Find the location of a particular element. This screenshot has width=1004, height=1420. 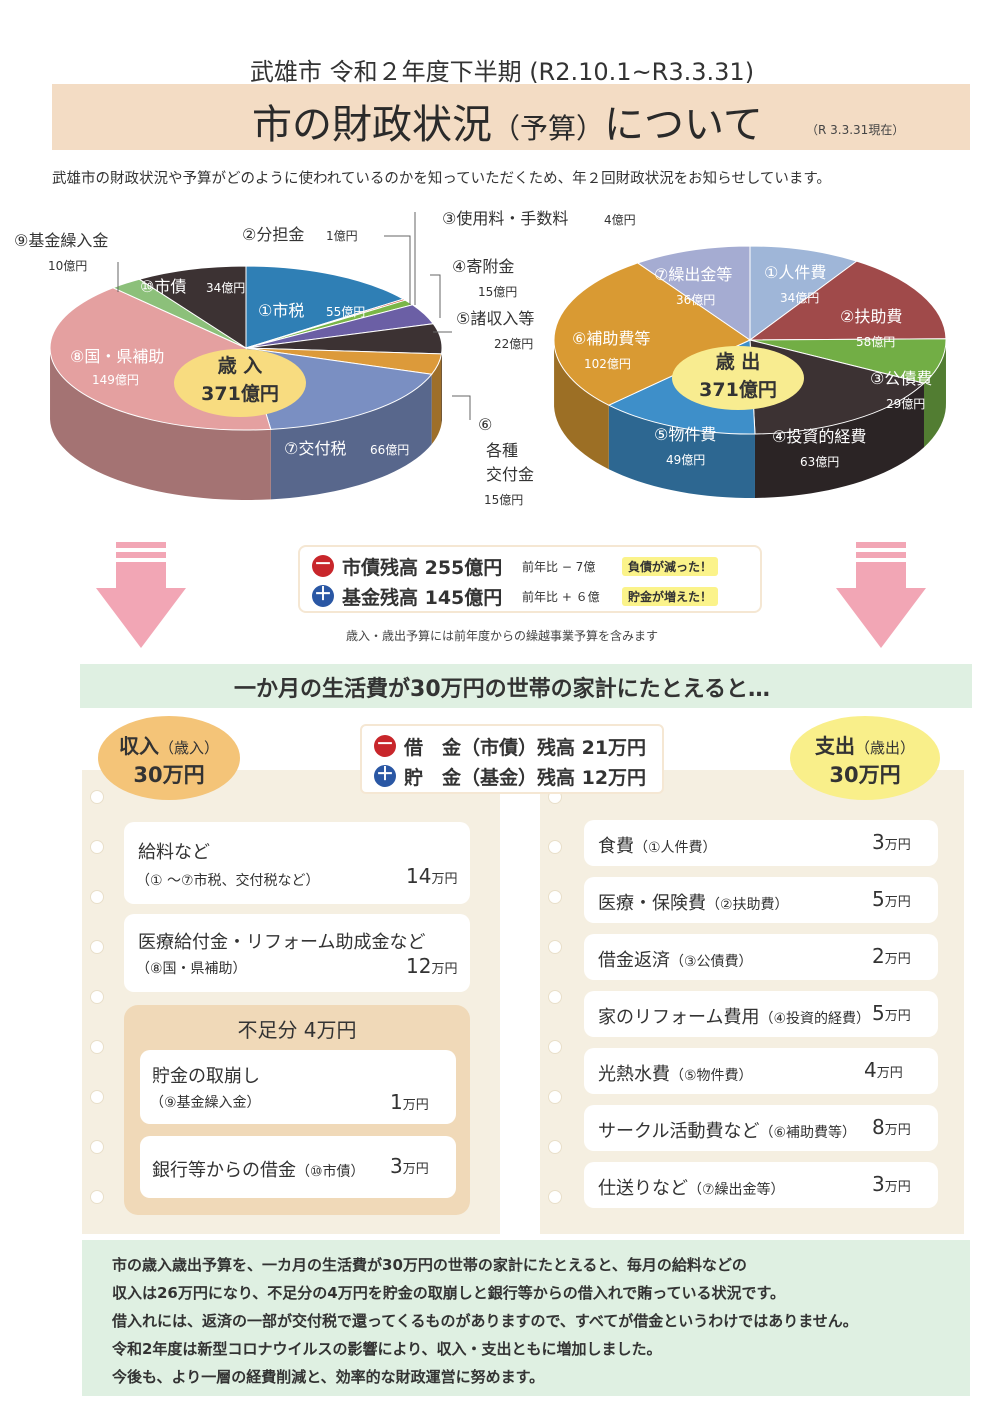

expense-item-card: 仕送りなど（⑦繰出金等） 3万円 is located at coordinates (761, 1185).